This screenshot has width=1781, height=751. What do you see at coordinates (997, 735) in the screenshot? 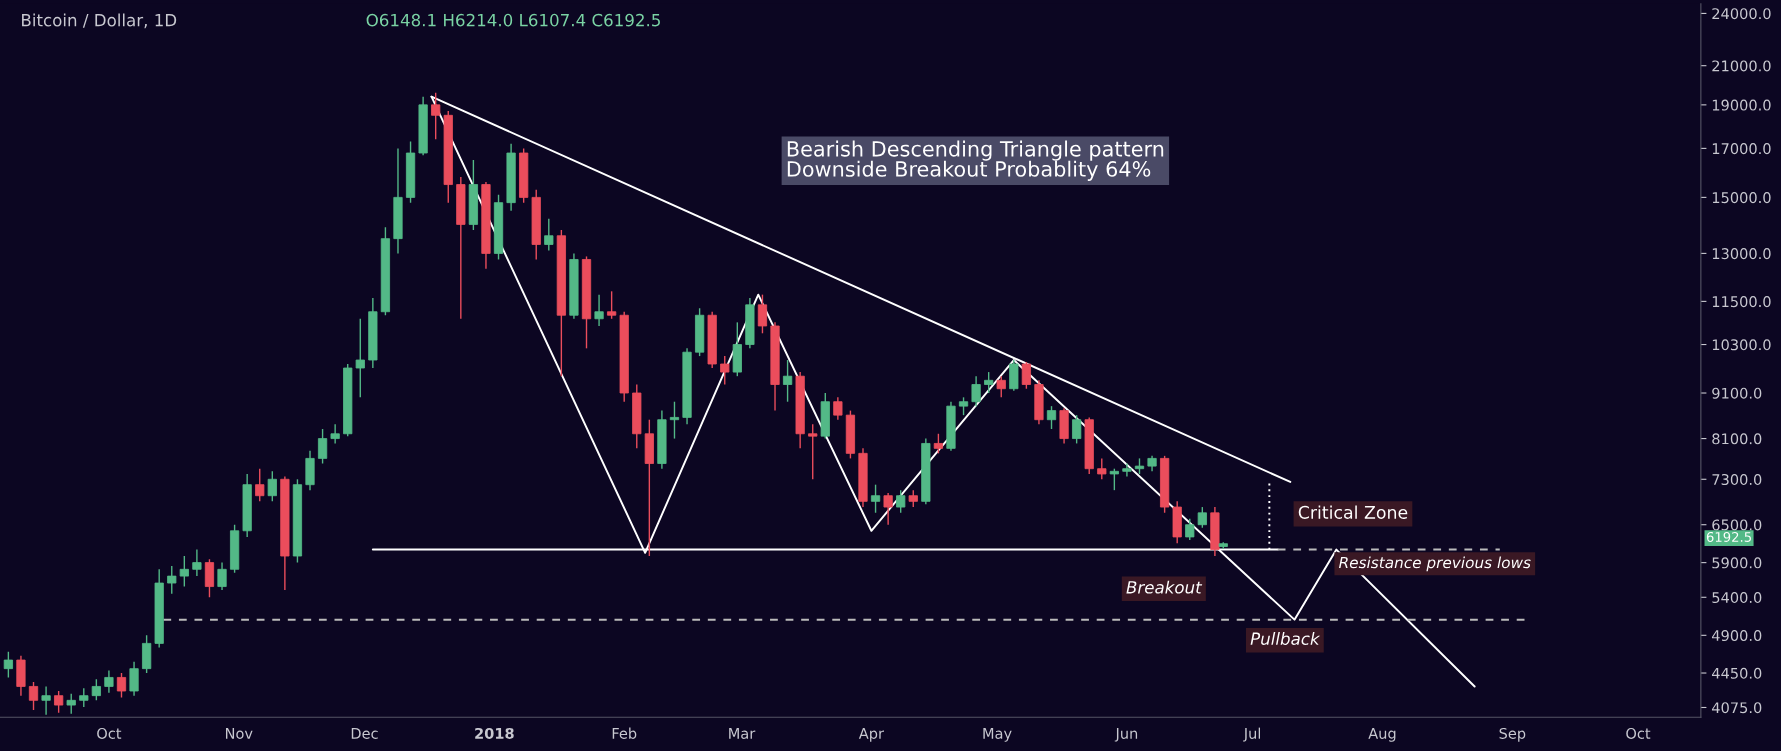
I see `x-tick-label: May` at bounding box center [997, 735].